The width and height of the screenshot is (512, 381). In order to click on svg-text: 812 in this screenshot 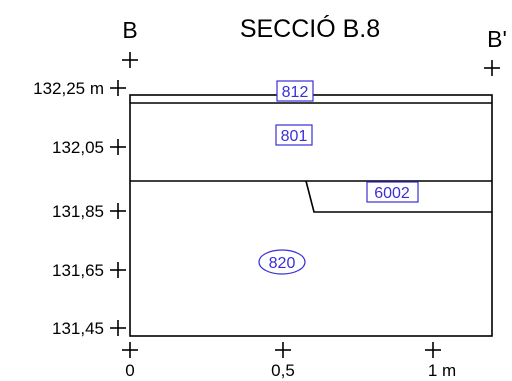, I will do `click(295, 92)`.